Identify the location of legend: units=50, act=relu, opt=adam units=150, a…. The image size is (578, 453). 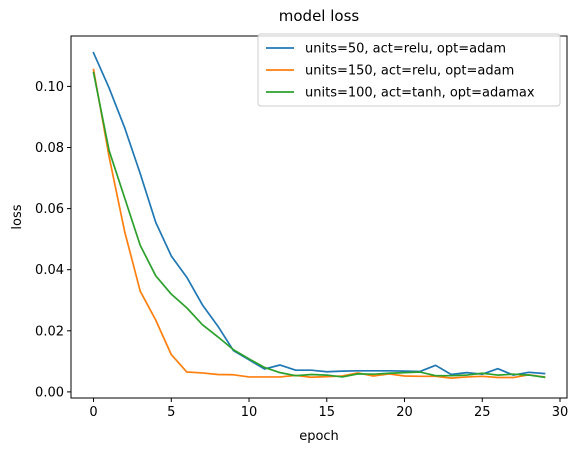
(409, 70).